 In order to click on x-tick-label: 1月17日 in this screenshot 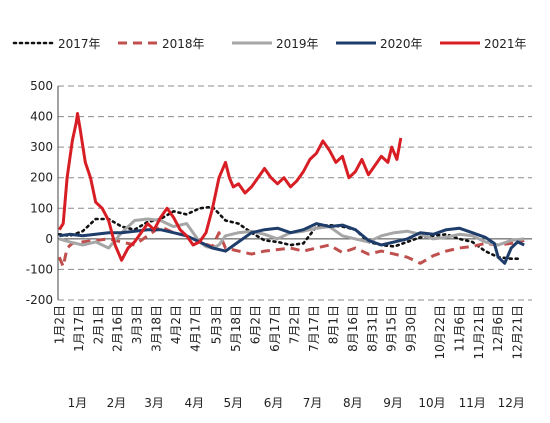, I will do `click(79, 328)`.